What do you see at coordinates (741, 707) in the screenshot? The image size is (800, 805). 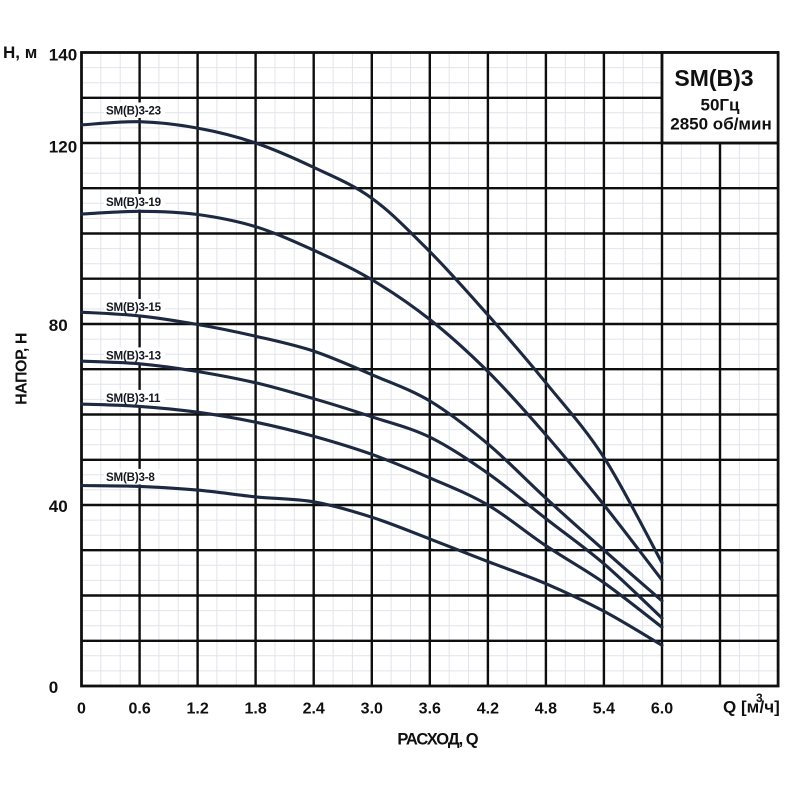 I see `svg-text: Q [м` at bounding box center [741, 707].